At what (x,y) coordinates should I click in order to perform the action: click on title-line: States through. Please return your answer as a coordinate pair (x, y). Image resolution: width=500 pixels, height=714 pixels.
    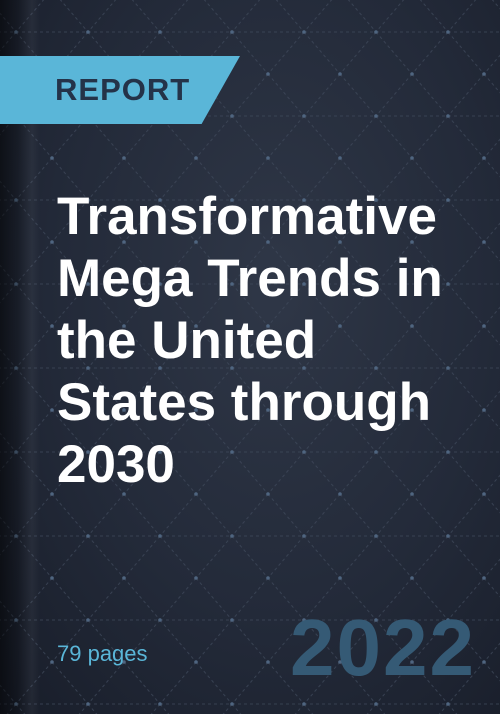
    Looking at the image, I should click on (244, 402).